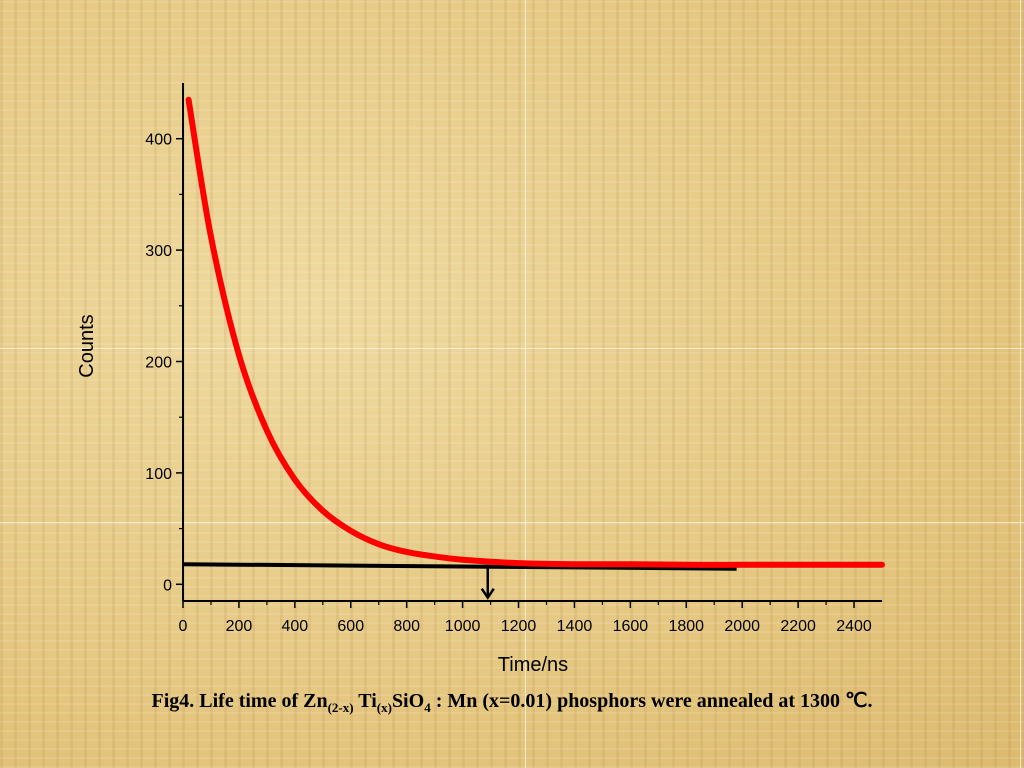  I want to click on x-tick-label: 2000, so click(742, 626).